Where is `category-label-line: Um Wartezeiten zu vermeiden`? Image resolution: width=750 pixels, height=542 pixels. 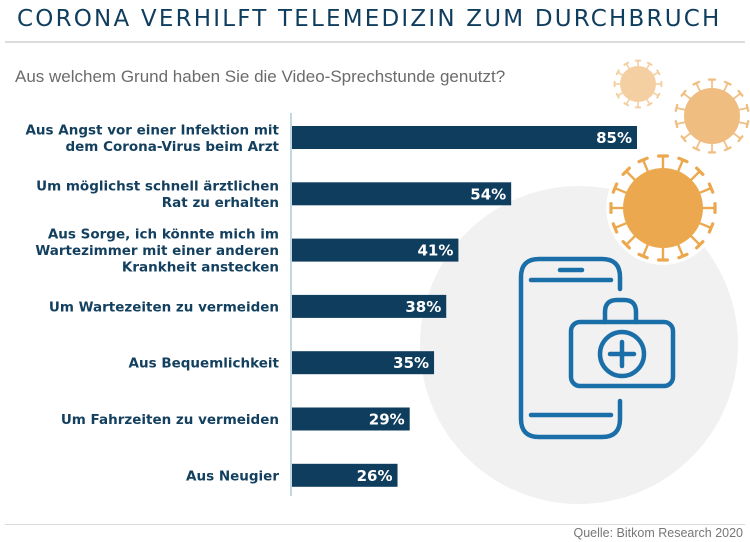
category-label-line: Um Wartezeiten zu vermeiden is located at coordinates (164, 307).